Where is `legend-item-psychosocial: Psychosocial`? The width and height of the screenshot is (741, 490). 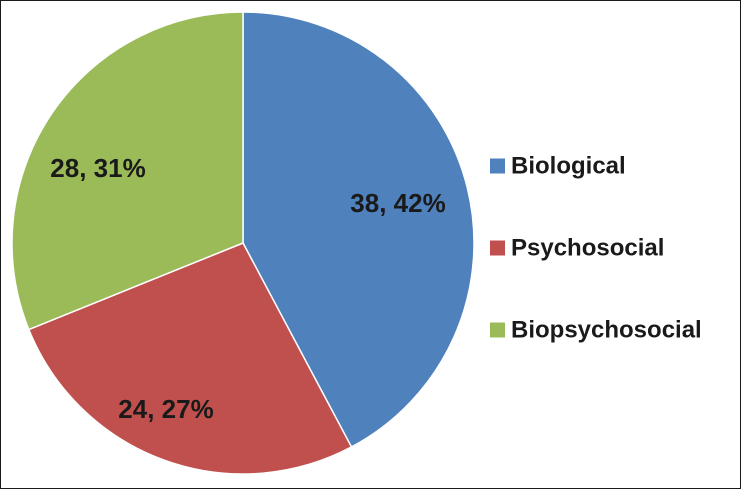 legend-item-psychosocial: Psychosocial is located at coordinates (577, 248).